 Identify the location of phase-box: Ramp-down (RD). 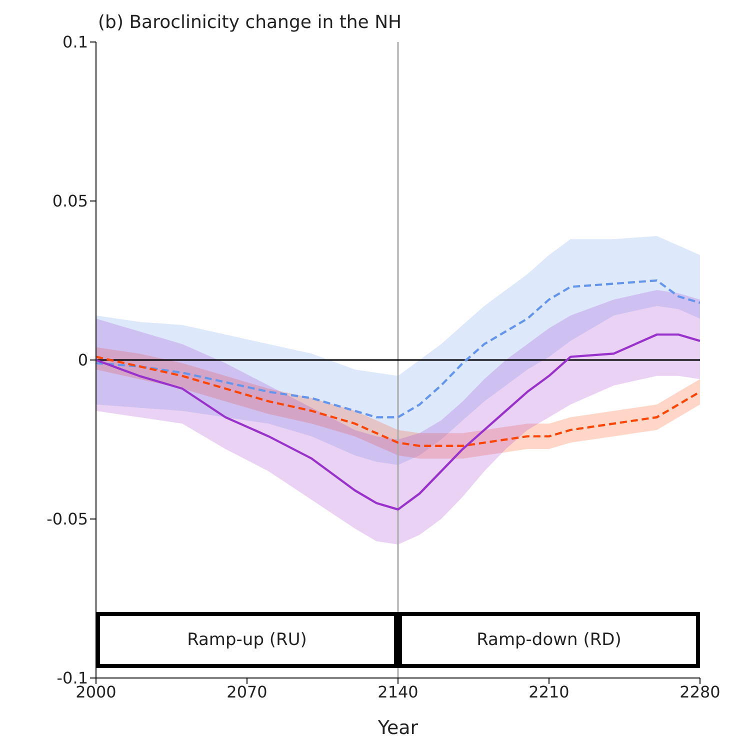
(549, 640).